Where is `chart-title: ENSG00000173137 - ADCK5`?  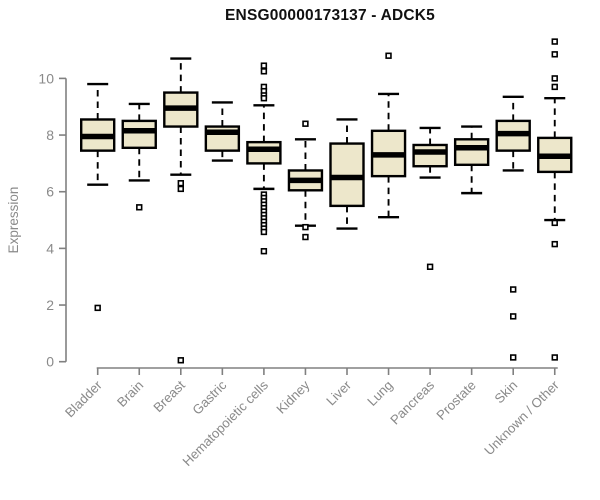
chart-title: ENSG00000173137 - ADCK5 is located at coordinates (330, 15).